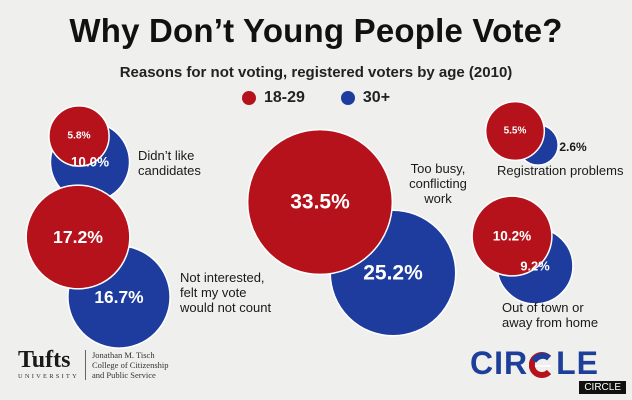 The width and height of the screenshot is (632, 400). I want to click on value-label-older-too-busy: 25.2%, so click(393, 273).